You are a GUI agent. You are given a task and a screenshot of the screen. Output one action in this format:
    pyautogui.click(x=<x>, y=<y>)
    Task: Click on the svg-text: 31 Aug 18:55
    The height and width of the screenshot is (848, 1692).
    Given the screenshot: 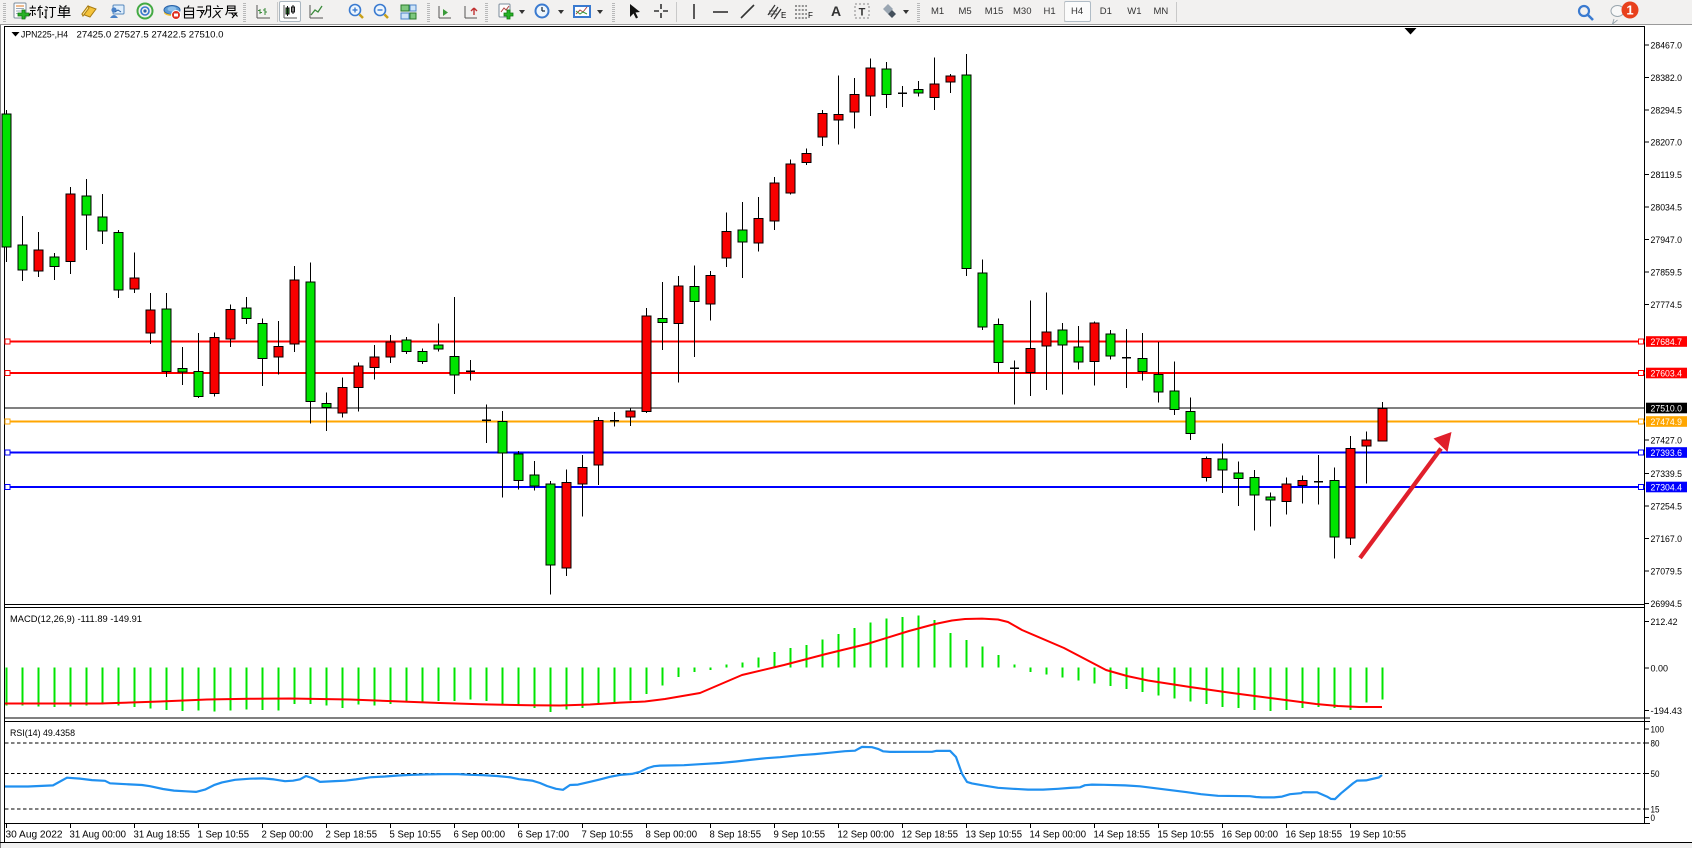 What is the action you would take?
    pyautogui.click(x=162, y=835)
    